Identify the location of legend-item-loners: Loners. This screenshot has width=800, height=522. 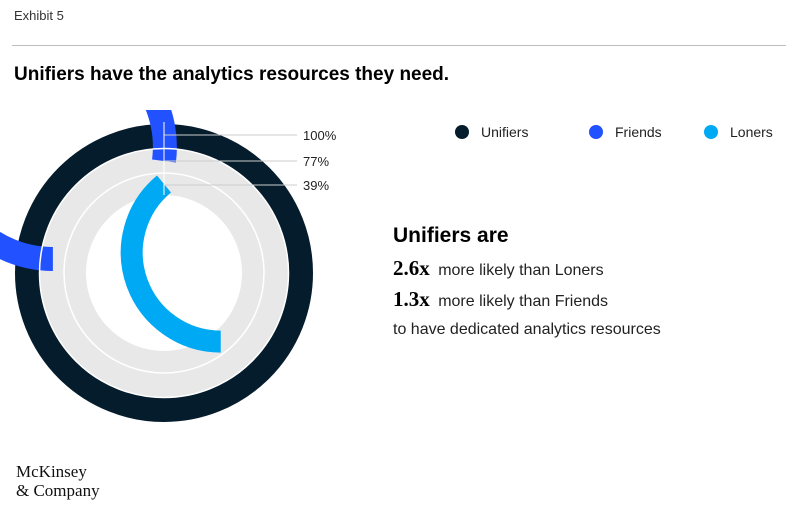
(738, 132).